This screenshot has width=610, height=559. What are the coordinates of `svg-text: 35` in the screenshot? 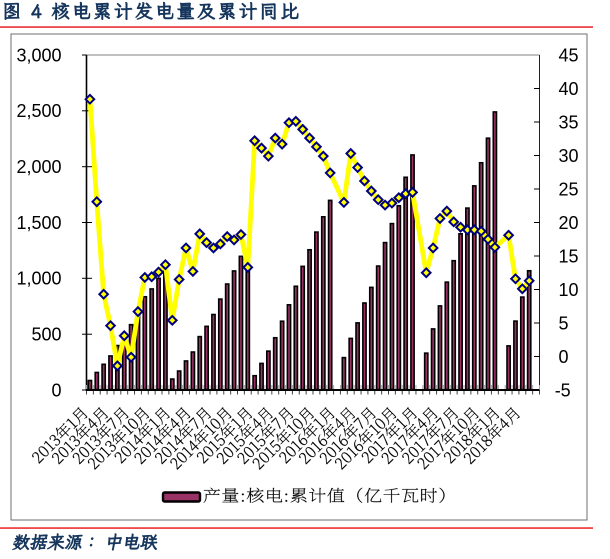 It's located at (569, 122).